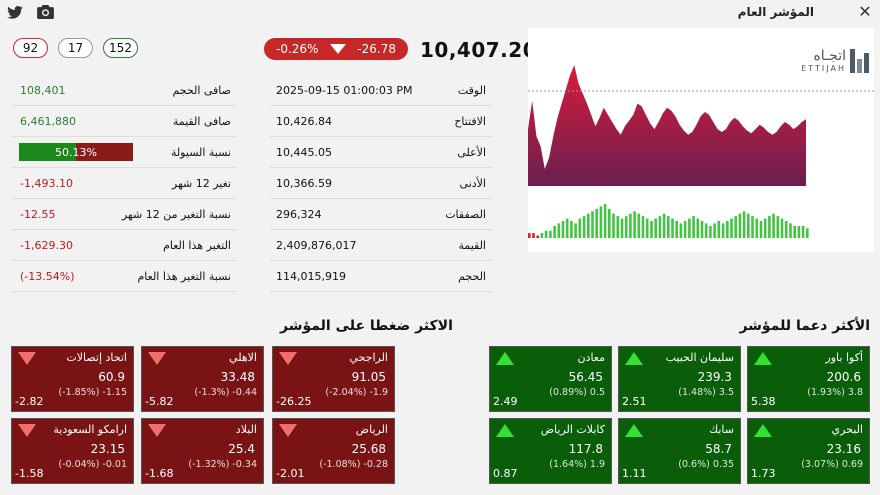 This screenshot has width=880, height=495. What do you see at coordinates (823, 68) in the screenshot?
I see `logo-english: ETTIJAH` at bounding box center [823, 68].